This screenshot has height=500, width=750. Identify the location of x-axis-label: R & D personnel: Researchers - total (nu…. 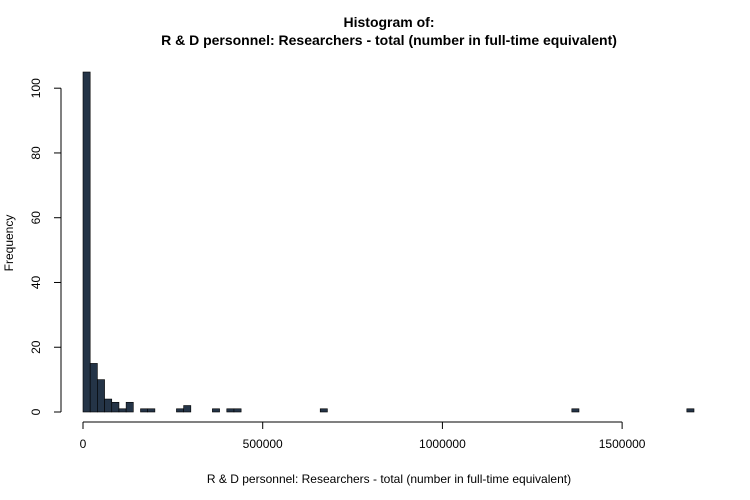
(389, 479).